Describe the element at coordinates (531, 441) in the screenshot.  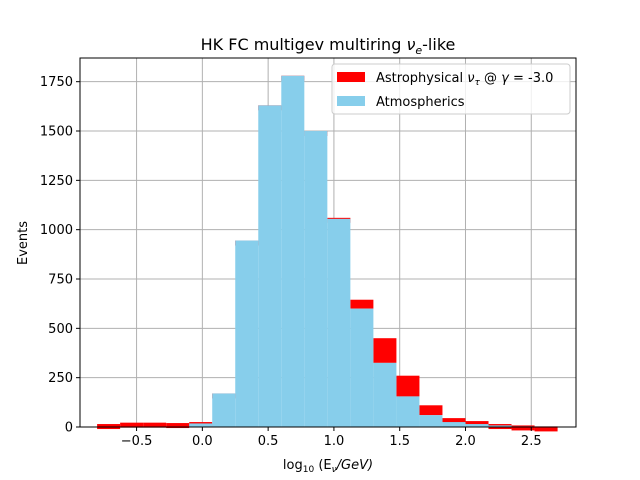
I see `x-tick-label: 2.5` at that location.